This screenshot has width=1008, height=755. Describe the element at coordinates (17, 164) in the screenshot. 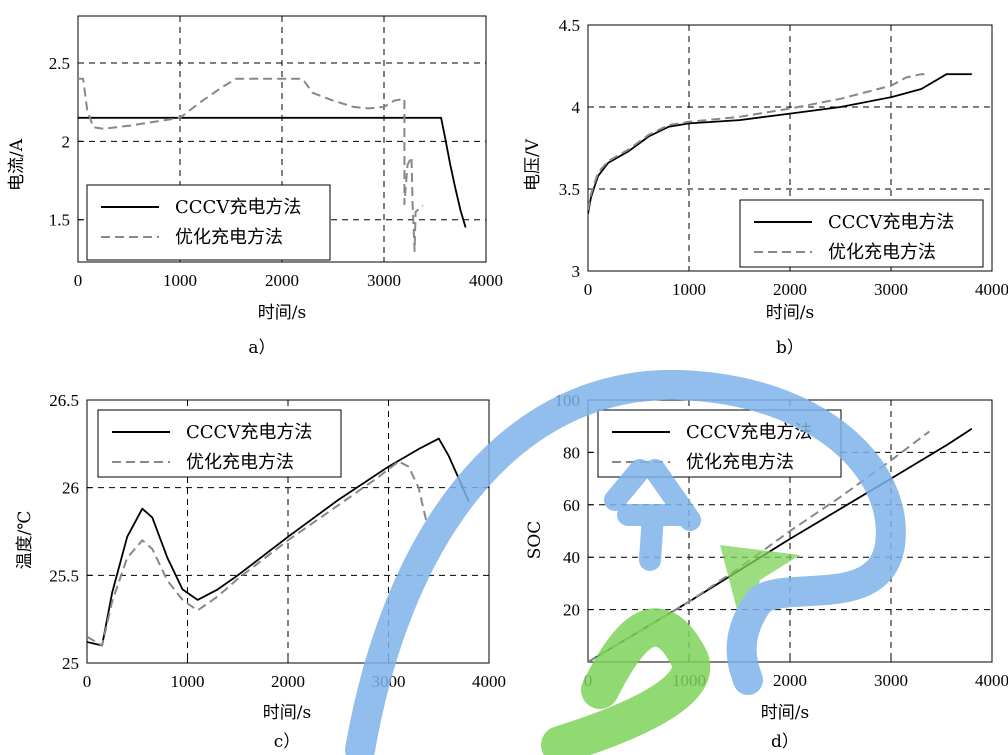

I see `y-axis-label: 电流/A` at that location.